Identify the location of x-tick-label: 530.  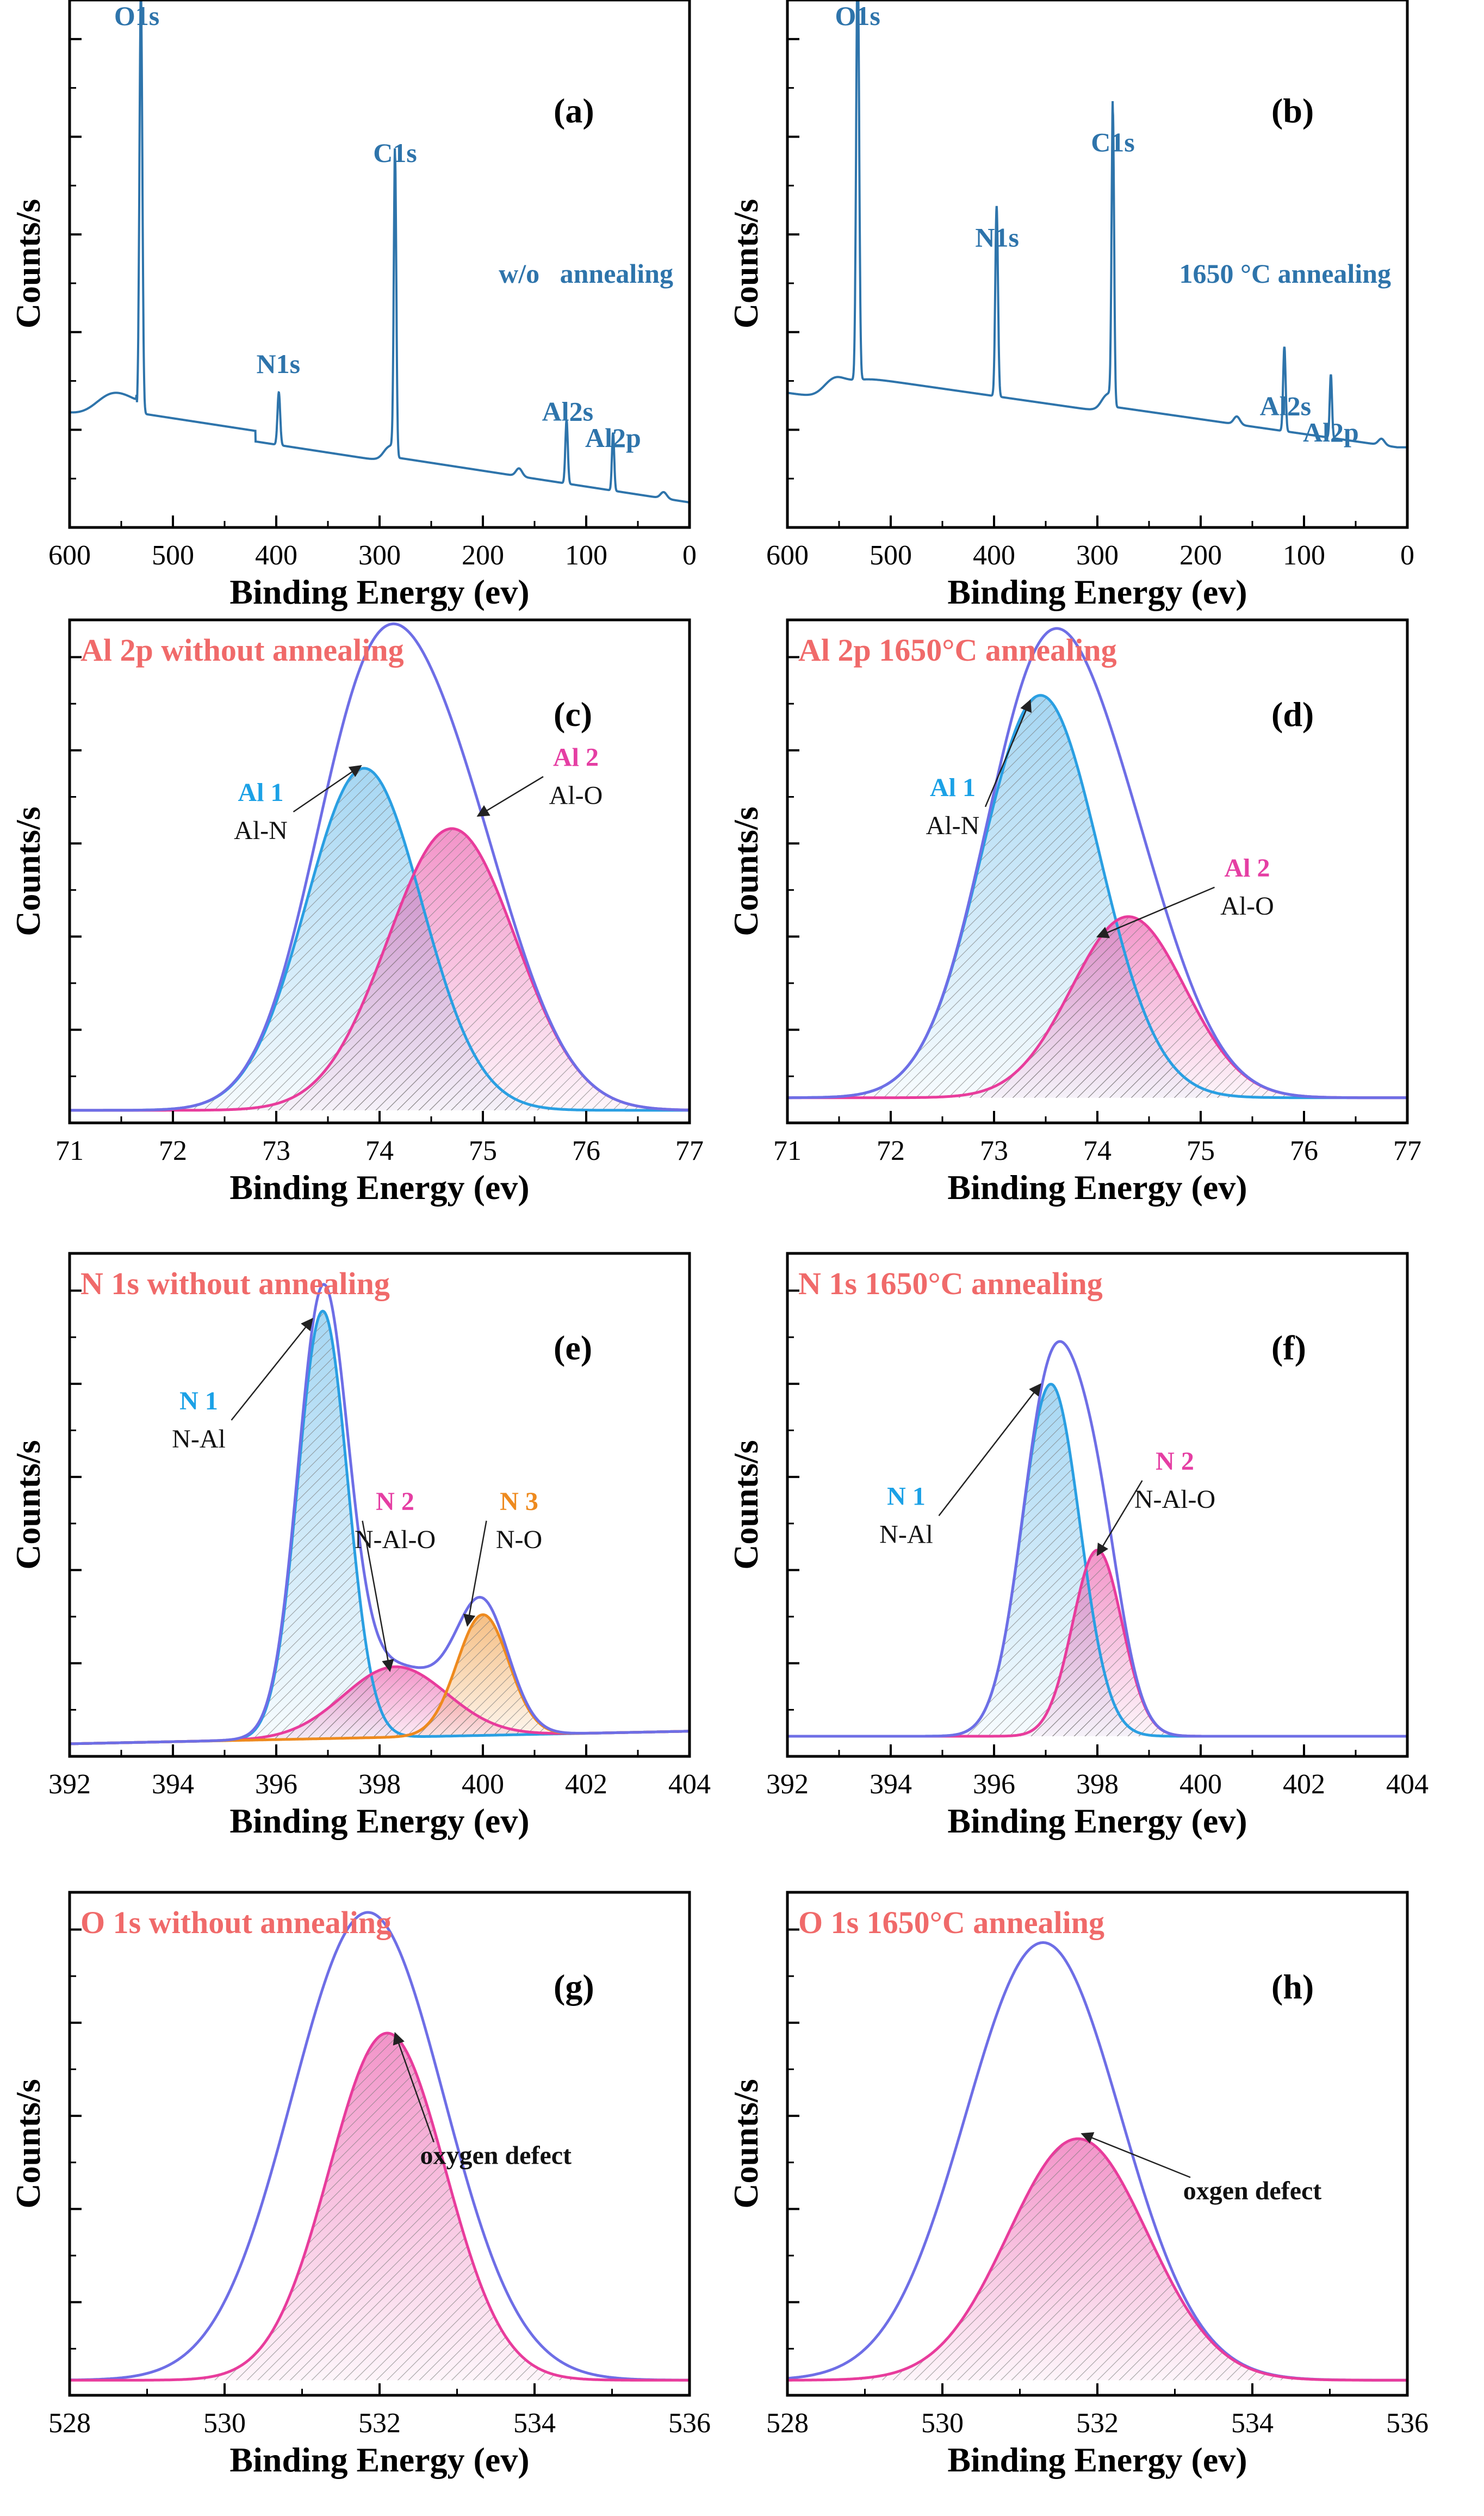
(943, 2423).